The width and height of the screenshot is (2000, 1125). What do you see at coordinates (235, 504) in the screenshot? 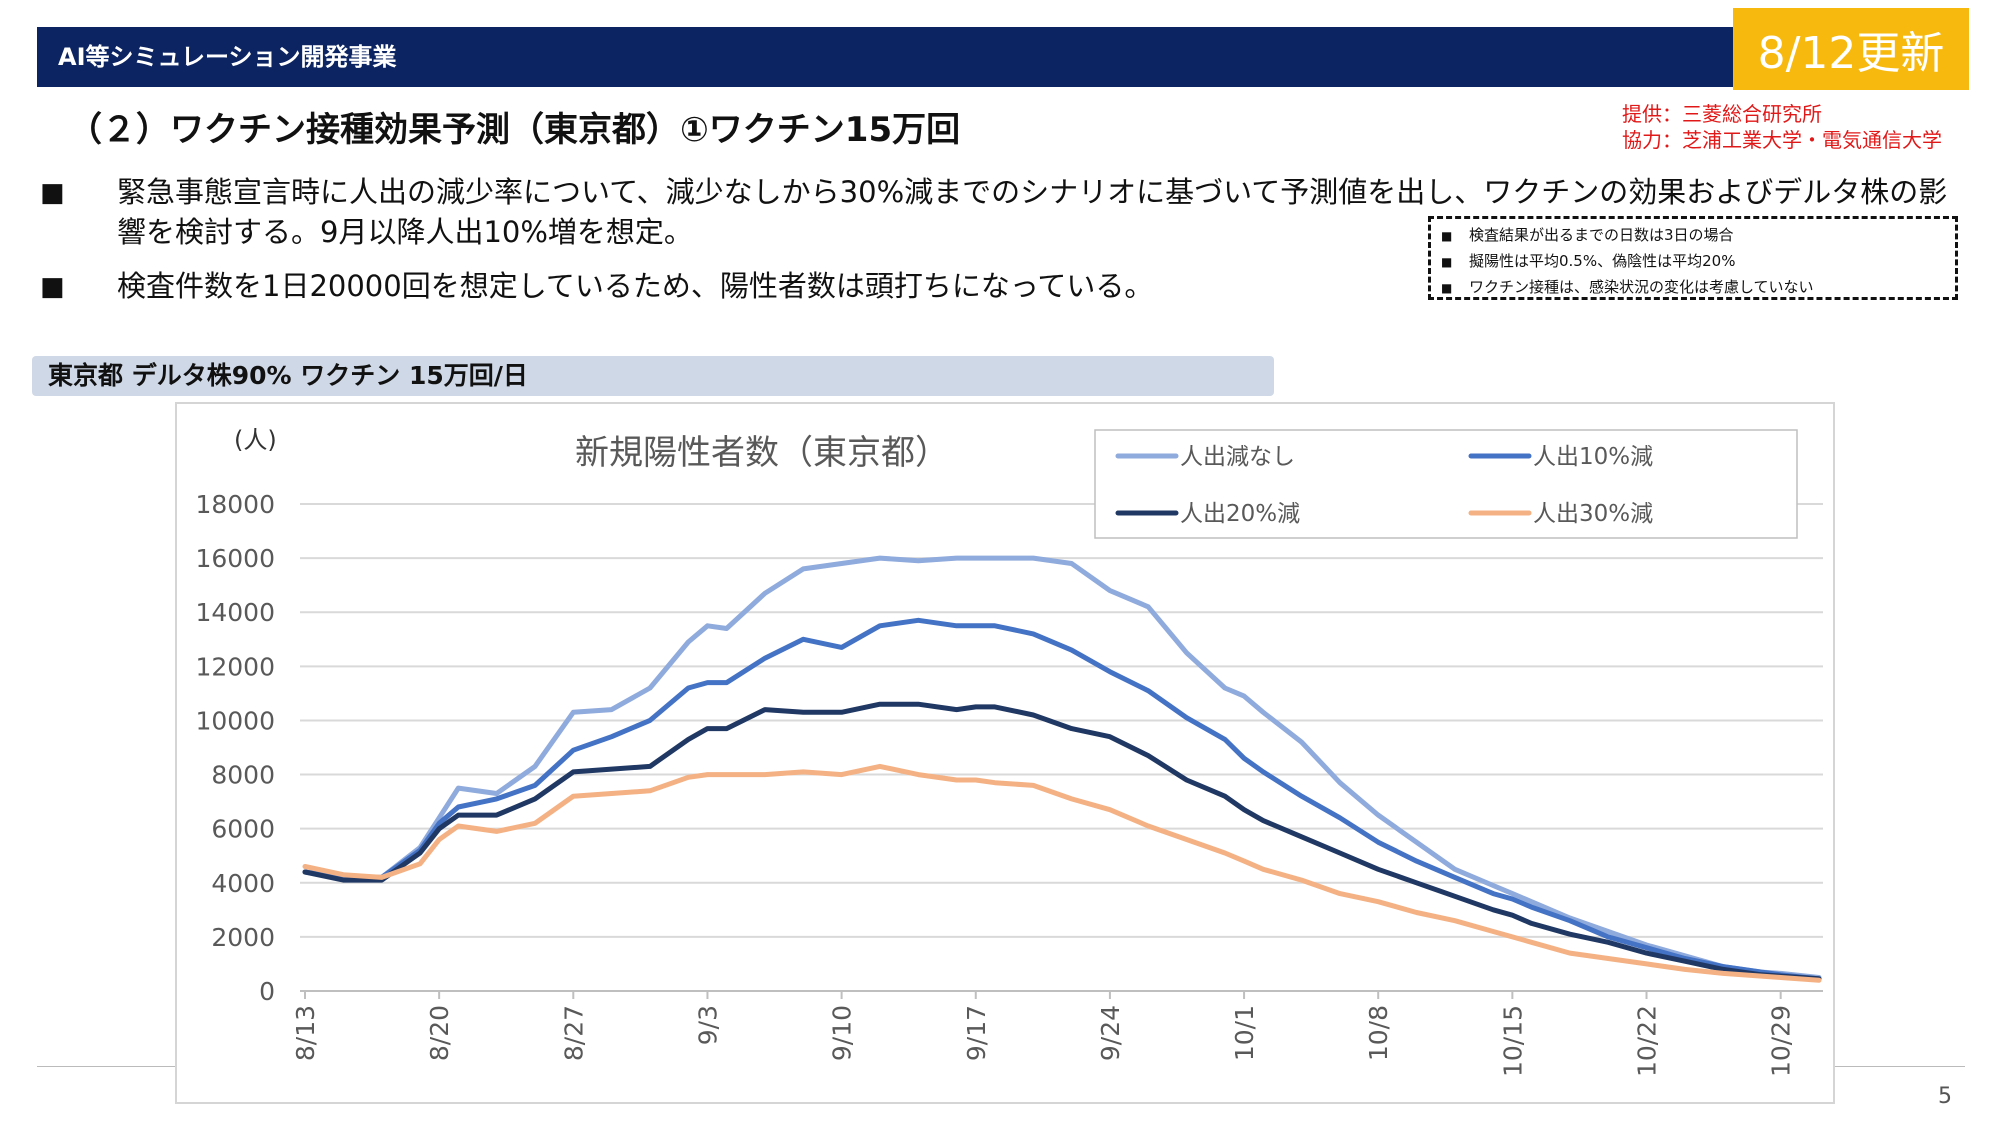
I see `y-tick-label: 18000` at bounding box center [235, 504].